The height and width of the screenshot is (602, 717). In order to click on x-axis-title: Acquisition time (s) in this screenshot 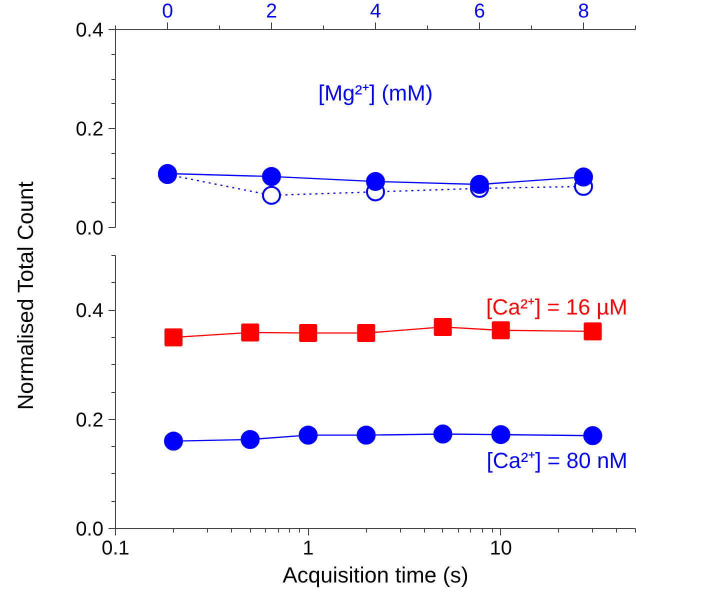, I will do `click(375, 575)`.